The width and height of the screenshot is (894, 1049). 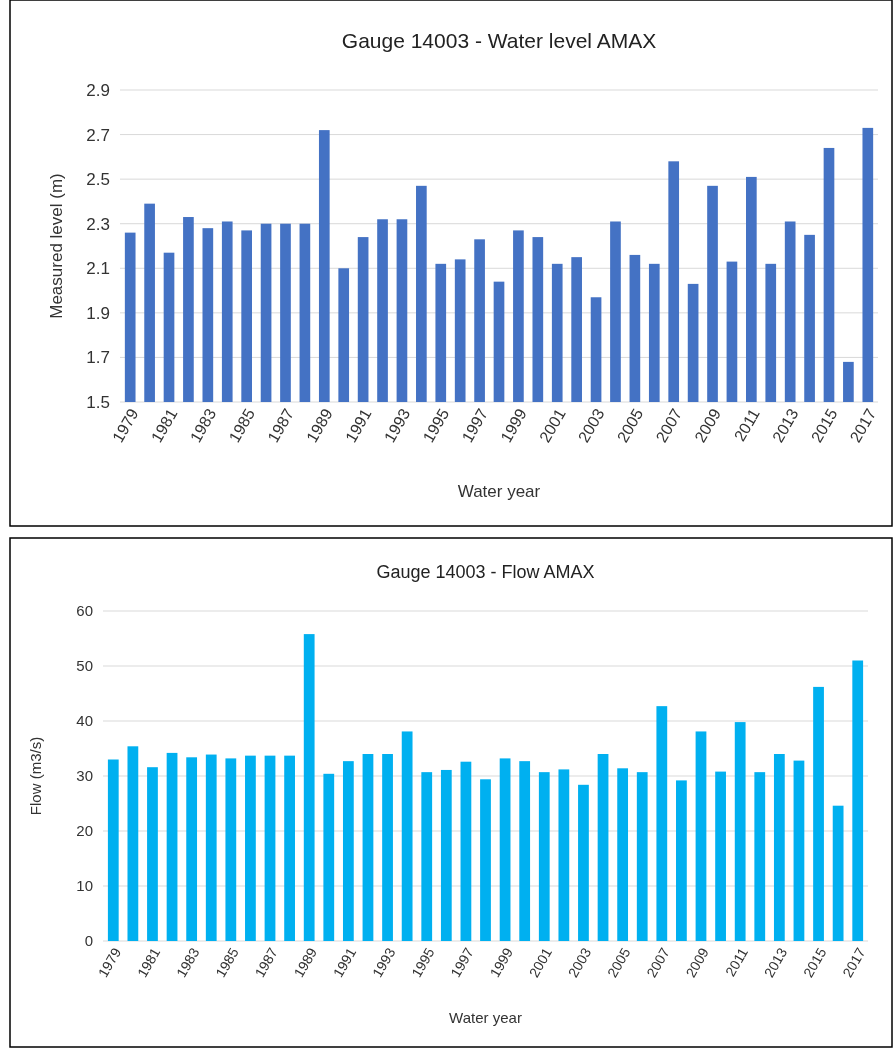 What do you see at coordinates (84, 831) in the screenshot?
I see `y-tick-label: 20` at bounding box center [84, 831].